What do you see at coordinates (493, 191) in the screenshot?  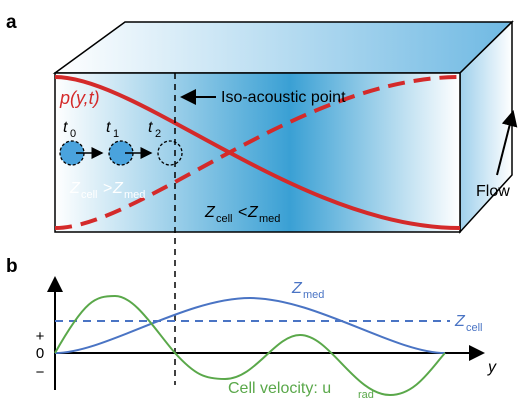 I see `flow-label: Flow` at bounding box center [493, 191].